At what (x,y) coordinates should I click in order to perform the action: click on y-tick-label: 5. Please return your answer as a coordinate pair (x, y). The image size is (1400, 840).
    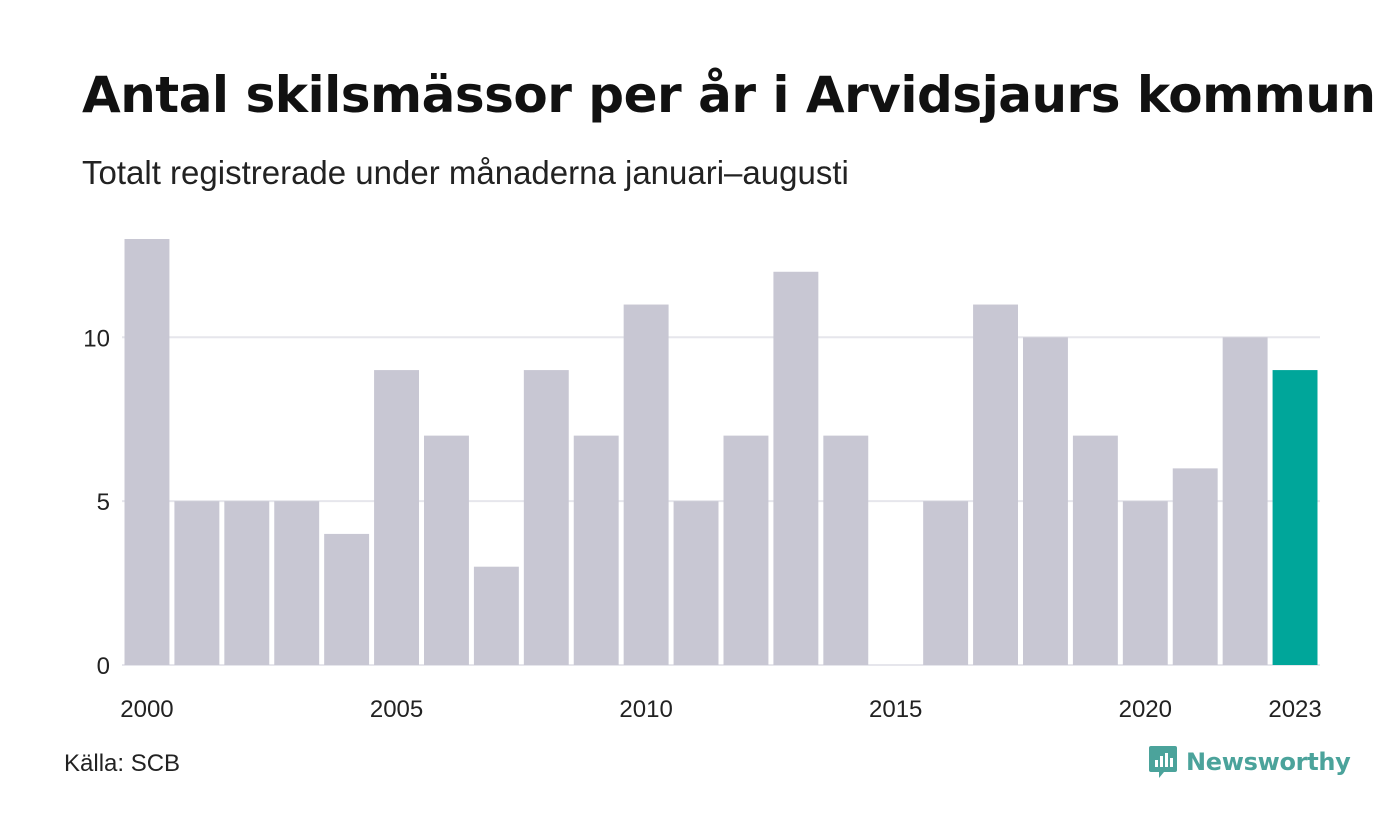
    Looking at the image, I should click on (103, 502).